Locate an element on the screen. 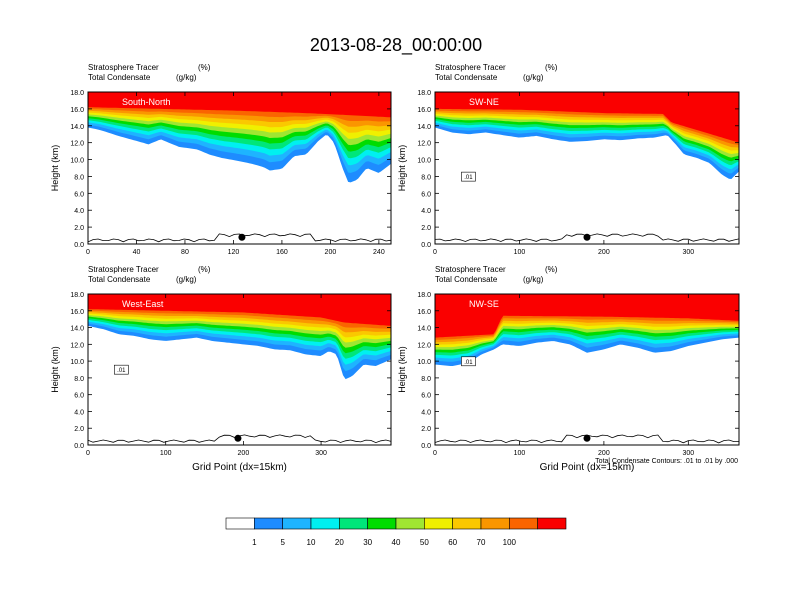 The image size is (792, 612). title-line1-unit: (%) is located at coordinates (204, 269).